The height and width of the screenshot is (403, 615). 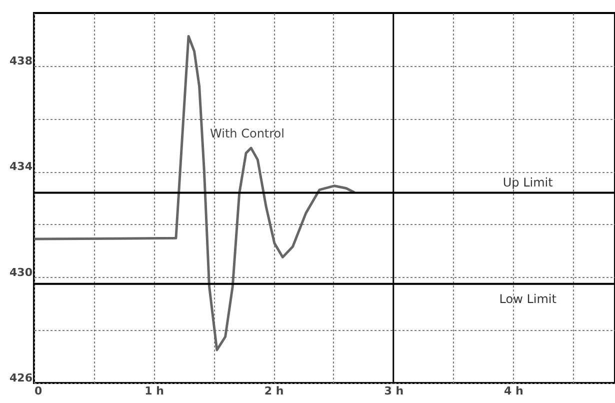 What do you see at coordinates (154, 391) in the screenshot?
I see `x-tick-label: 1 h` at bounding box center [154, 391].